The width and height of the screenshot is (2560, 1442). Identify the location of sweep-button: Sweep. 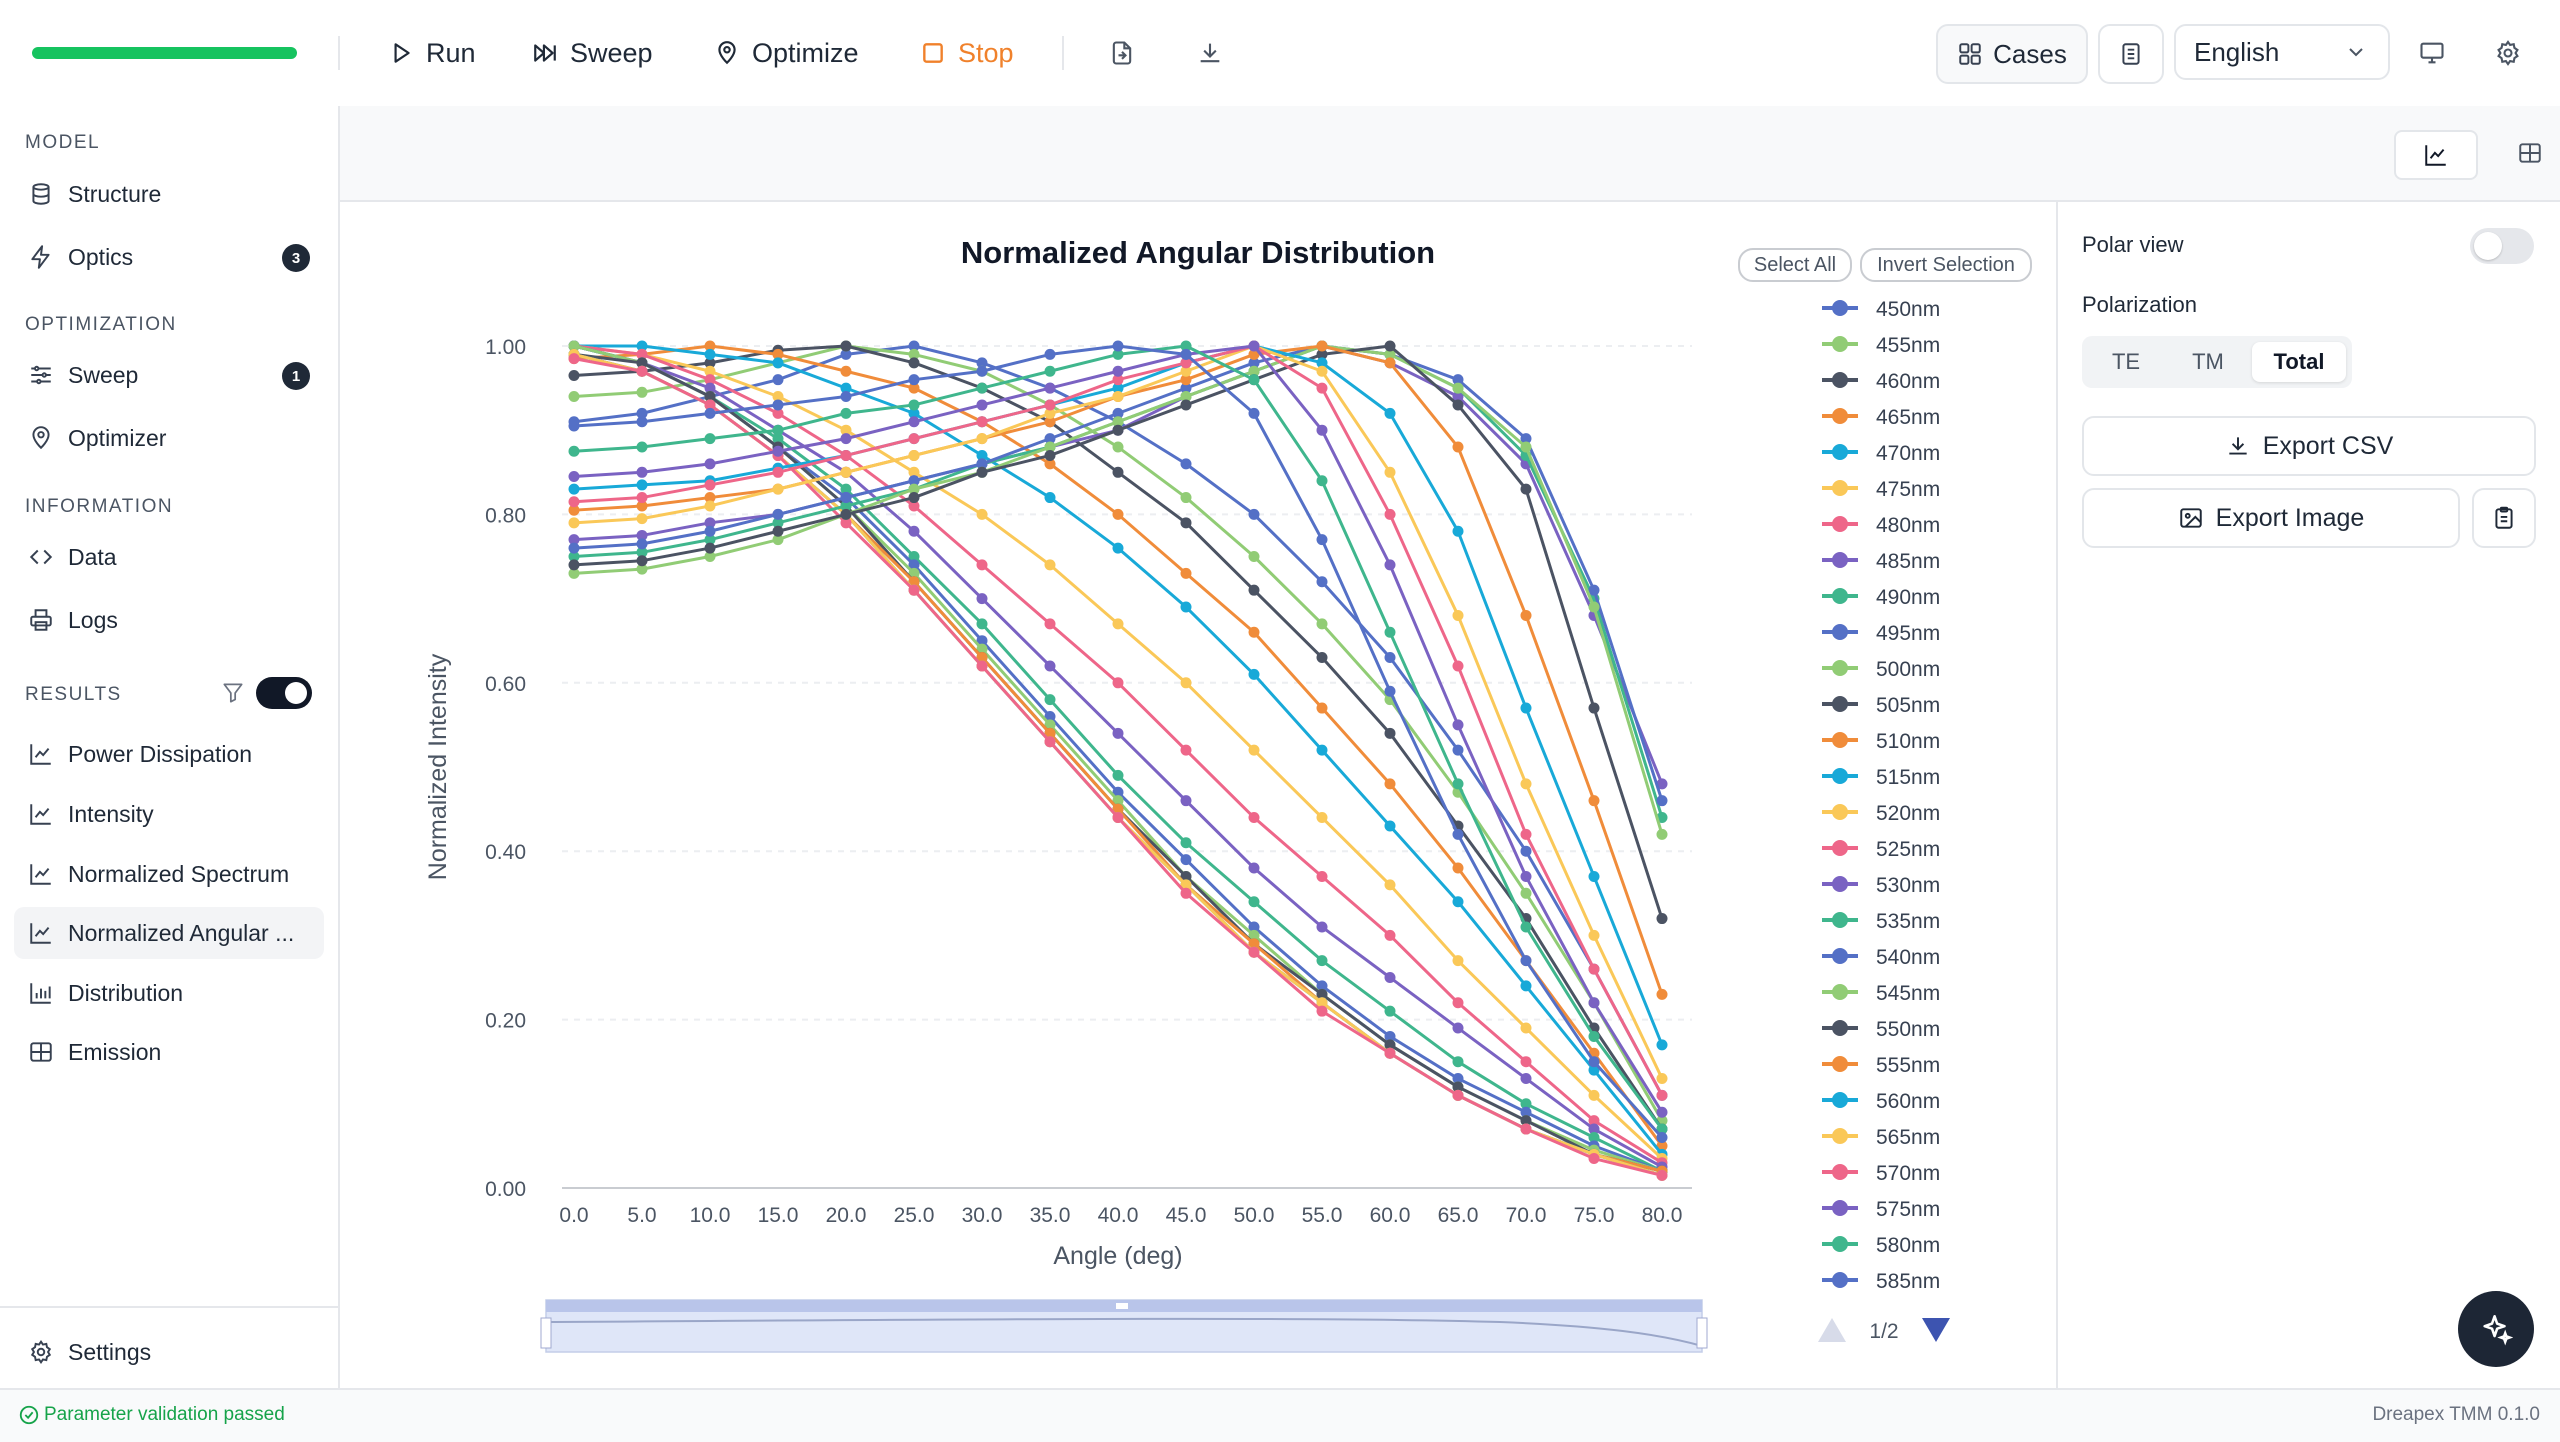
(592, 53).